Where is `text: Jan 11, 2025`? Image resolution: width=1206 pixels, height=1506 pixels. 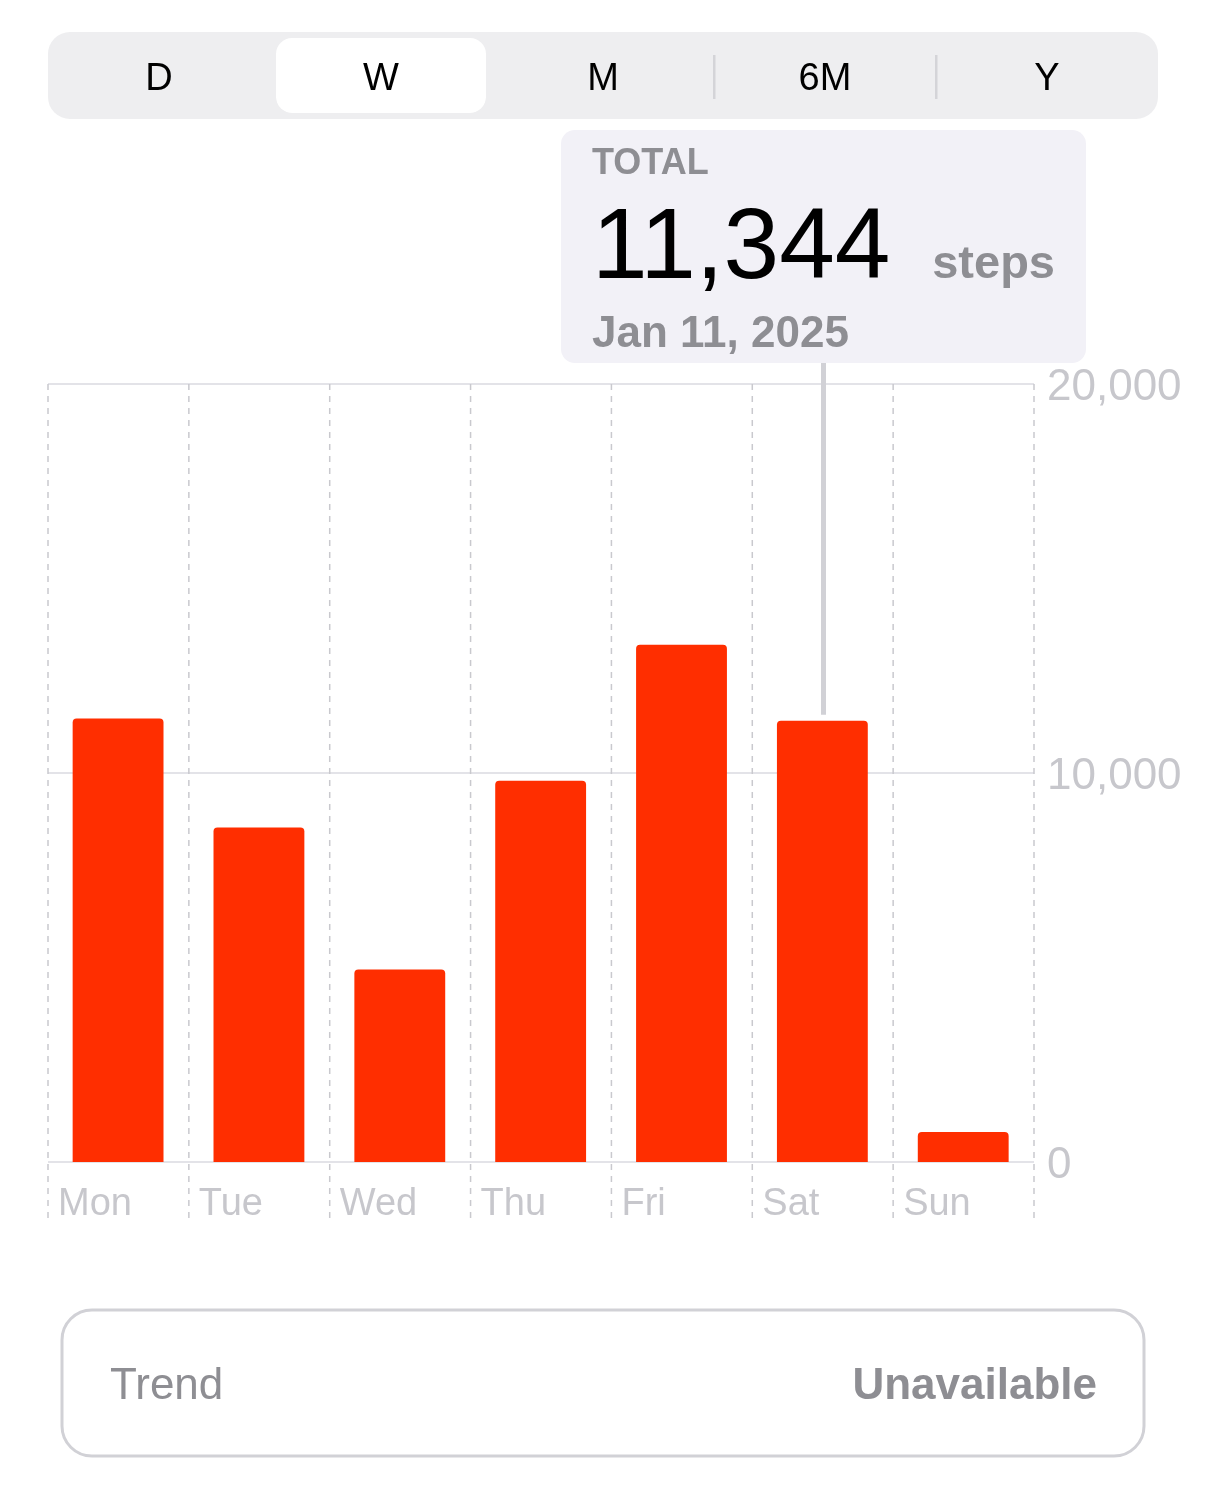
text: Jan 11, 2025 is located at coordinates (720, 331).